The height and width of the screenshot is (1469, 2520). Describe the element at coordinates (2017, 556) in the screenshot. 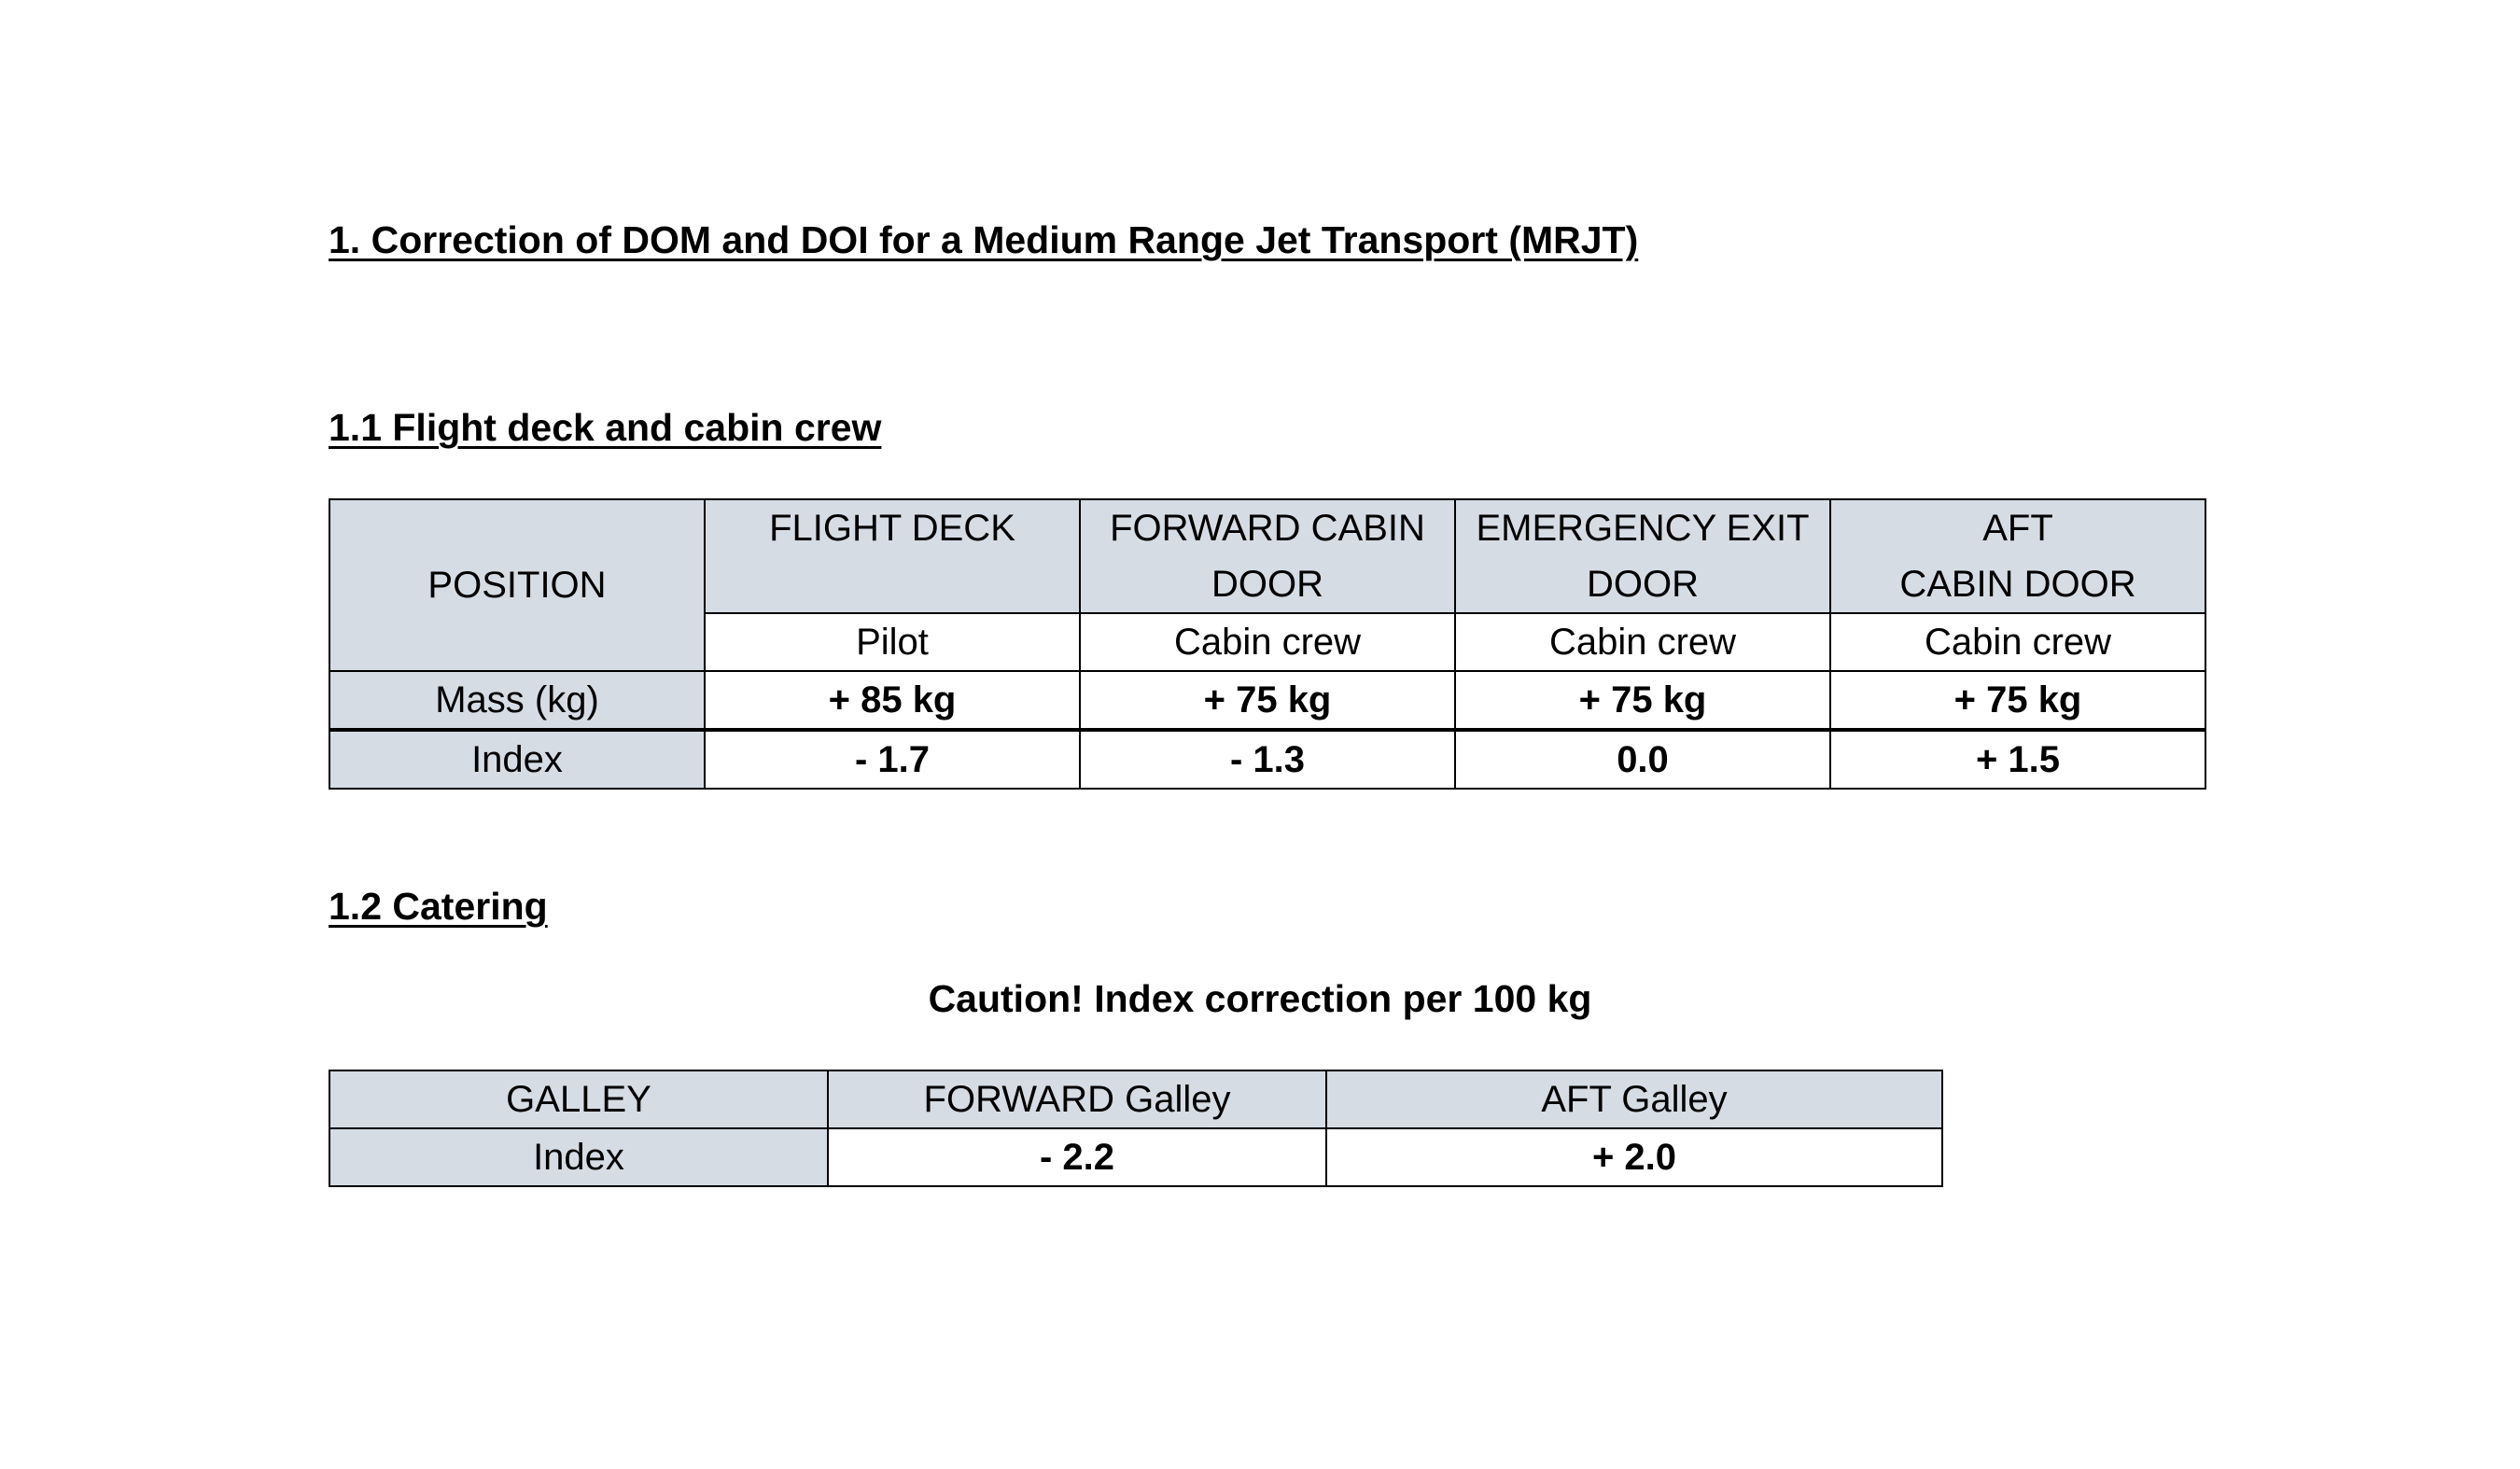

I see `column-header-aft-cabin-door: AFT CABIN DOOR` at that location.